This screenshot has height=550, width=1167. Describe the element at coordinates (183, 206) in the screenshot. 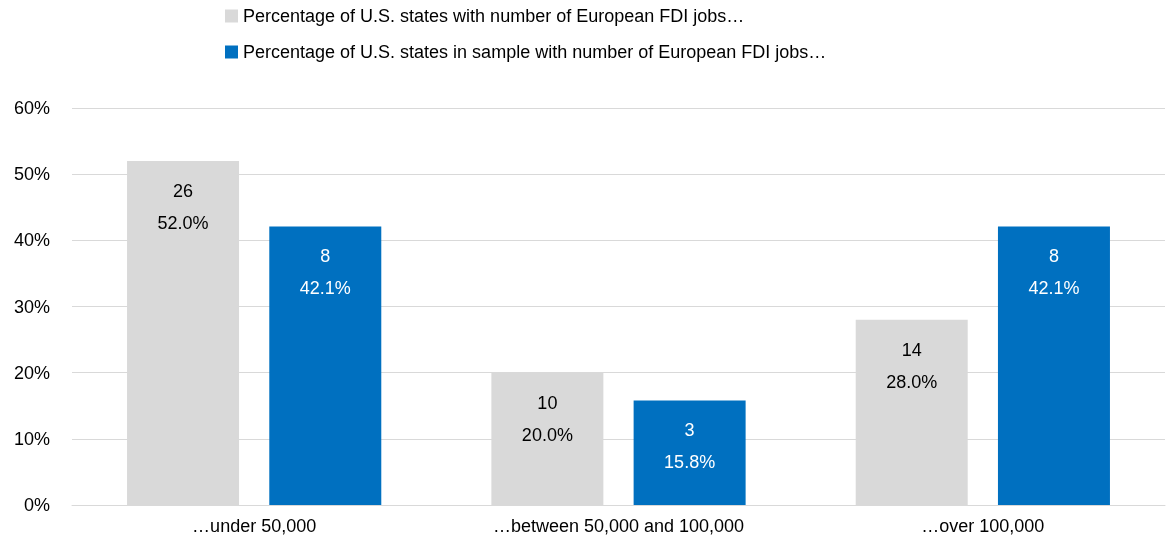

I see `data-label: 26 52.0%` at that location.